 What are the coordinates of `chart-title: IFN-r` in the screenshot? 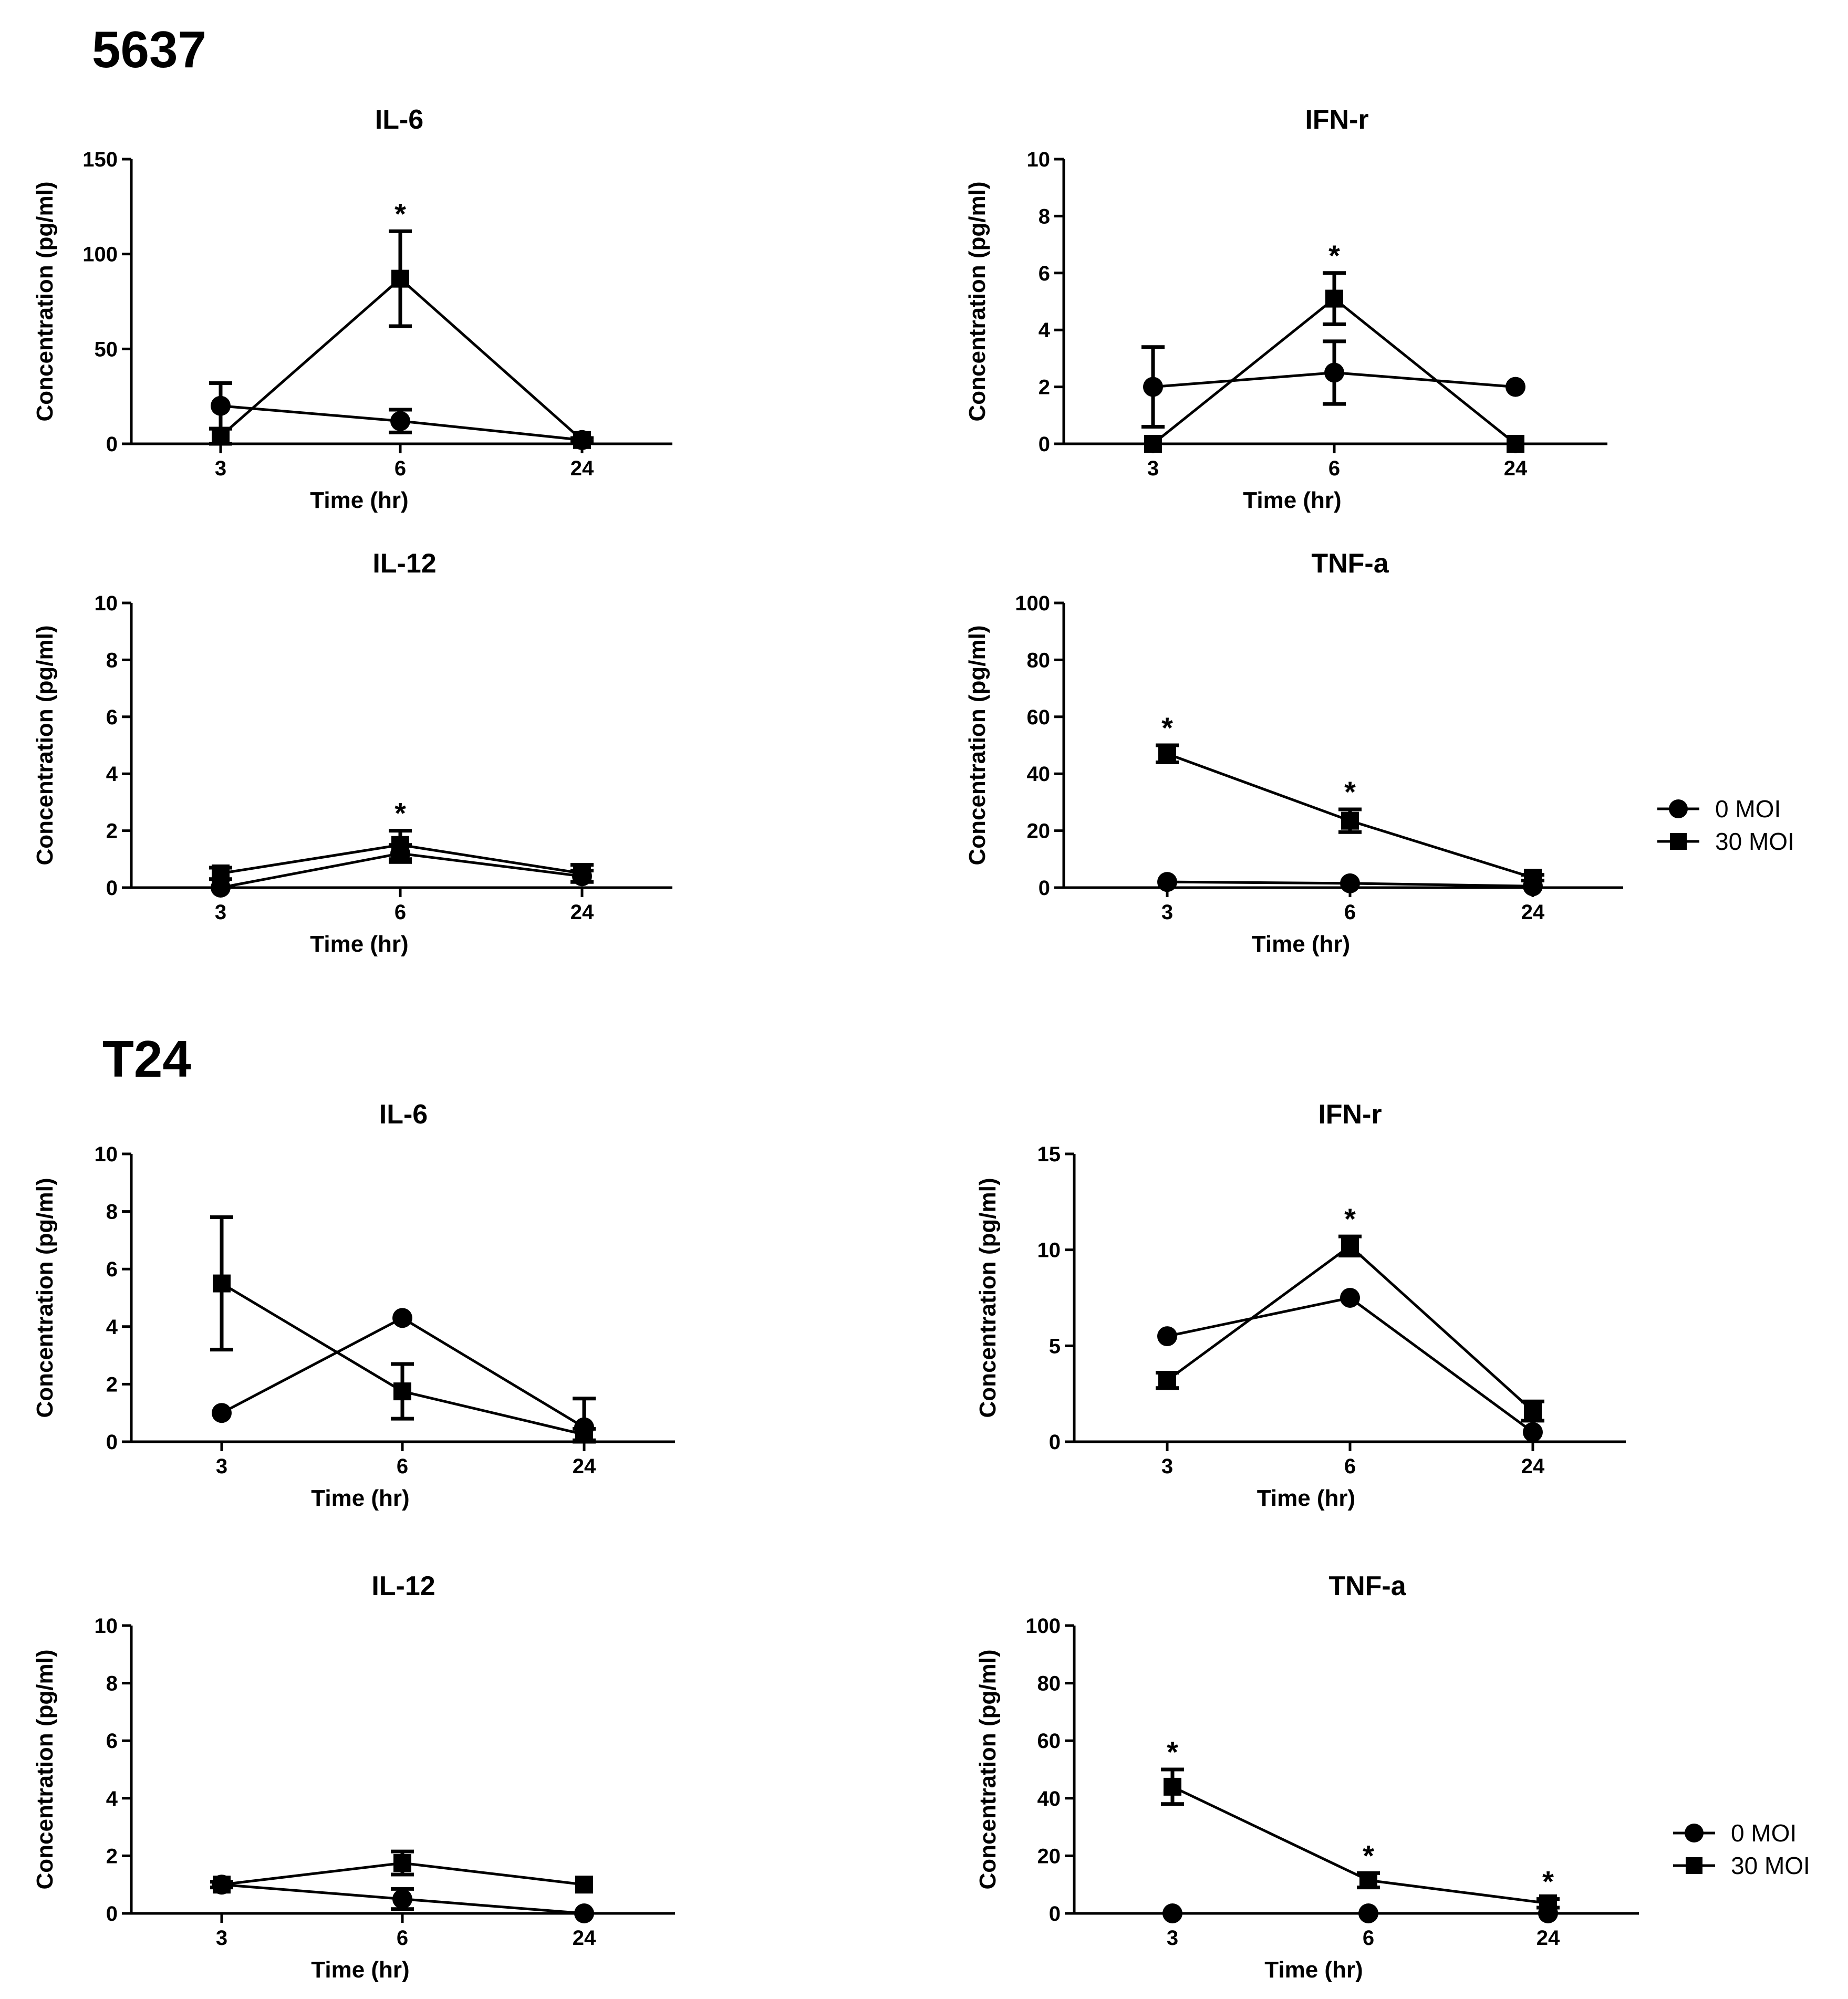 It's located at (1336, 120).